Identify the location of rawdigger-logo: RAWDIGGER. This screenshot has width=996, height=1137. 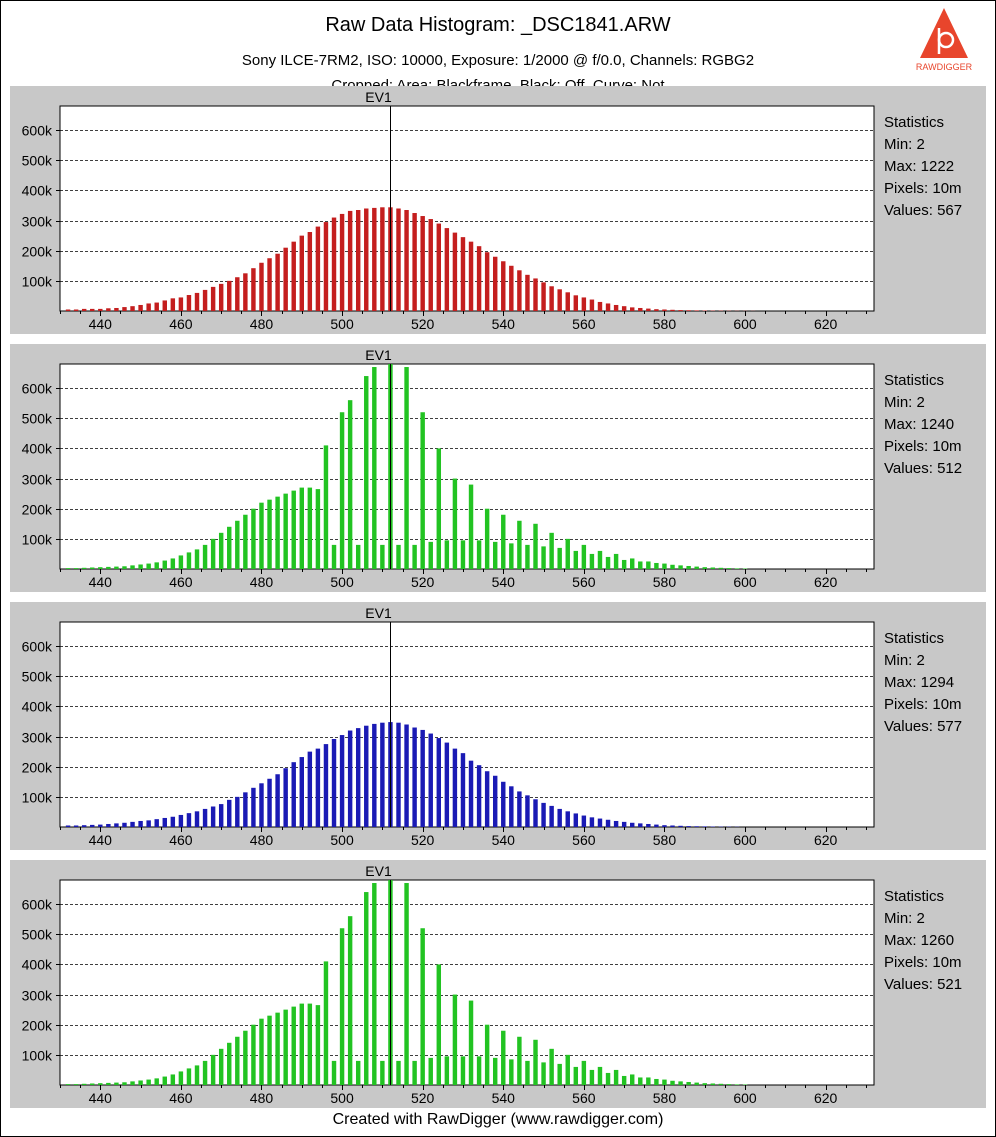
(944, 41).